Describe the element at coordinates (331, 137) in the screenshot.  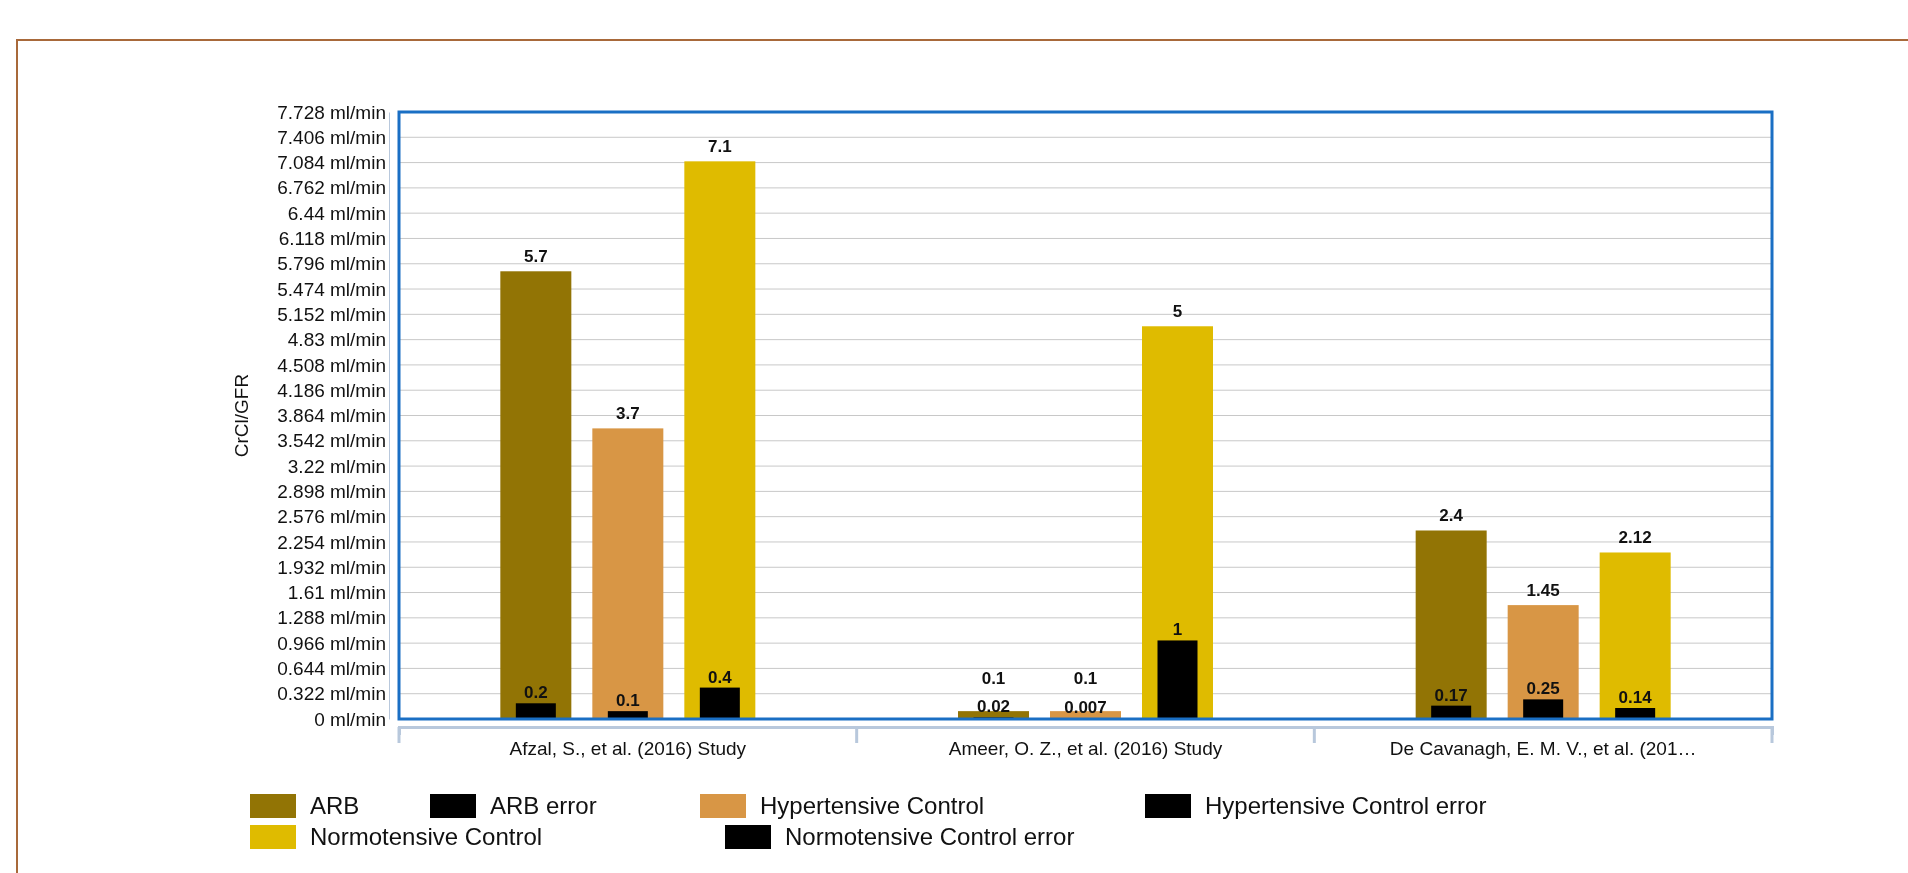
I see `y-tick-label: 7.406 ml/min` at that location.